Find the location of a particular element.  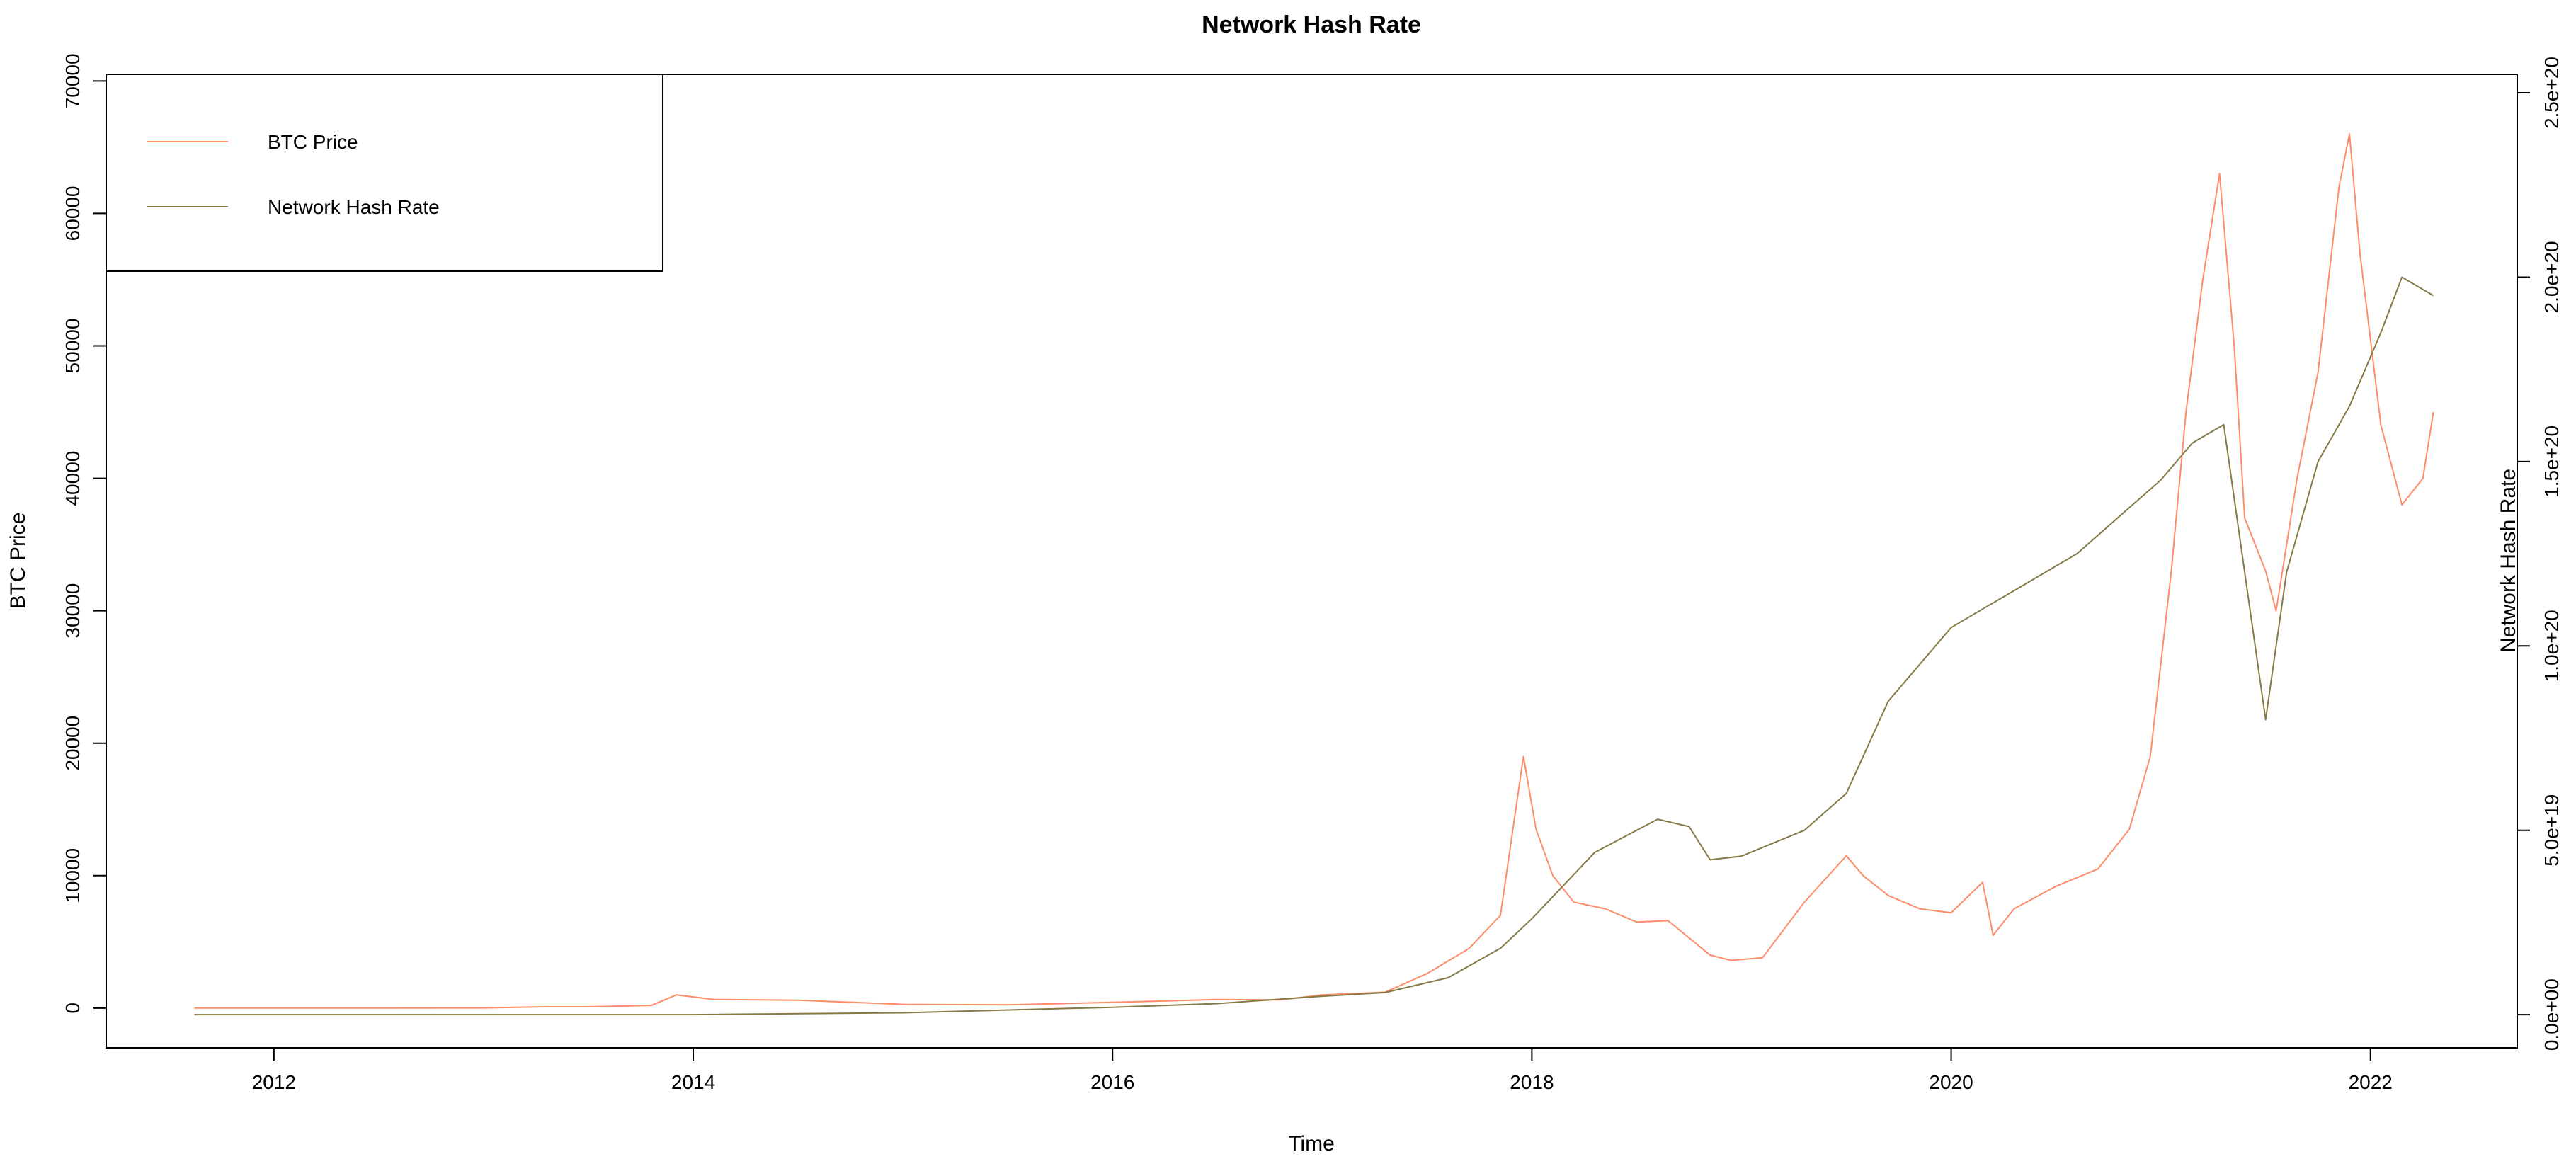

y-left-tick-label: 0 is located at coordinates (73, 1009).